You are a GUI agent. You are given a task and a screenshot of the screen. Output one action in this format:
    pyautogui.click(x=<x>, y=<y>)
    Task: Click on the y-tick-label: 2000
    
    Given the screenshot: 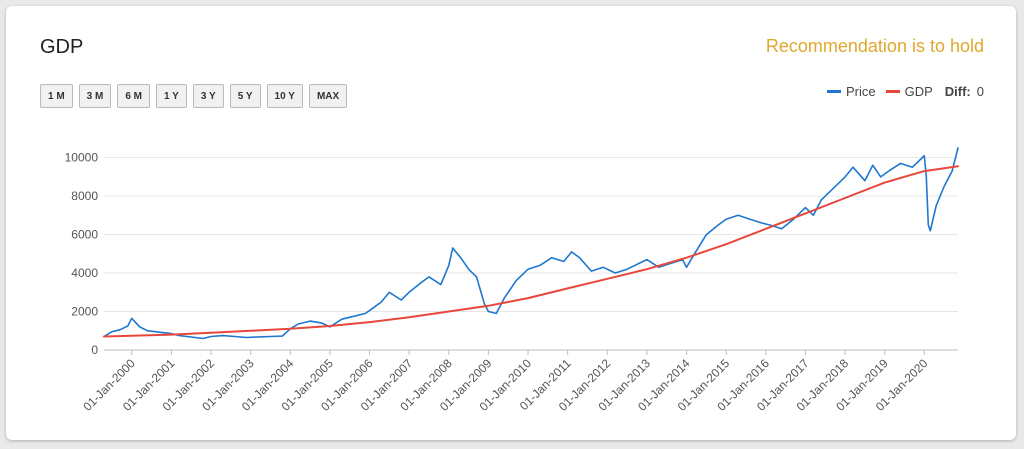 What is the action you would take?
    pyautogui.click(x=84, y=312)
    